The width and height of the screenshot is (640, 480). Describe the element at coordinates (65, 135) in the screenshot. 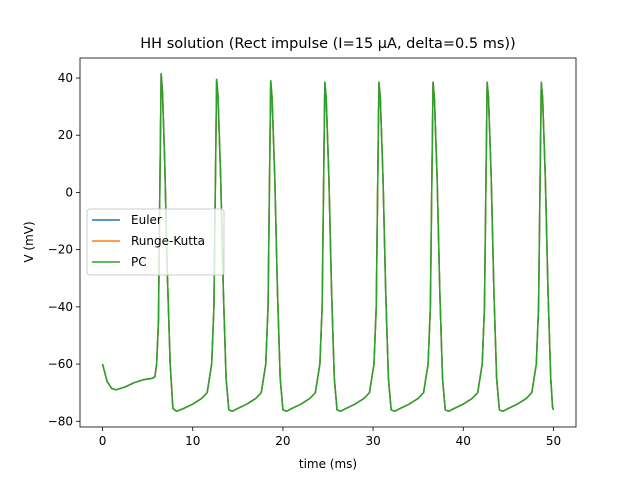

I see `y-tick-label: 20` at that location.